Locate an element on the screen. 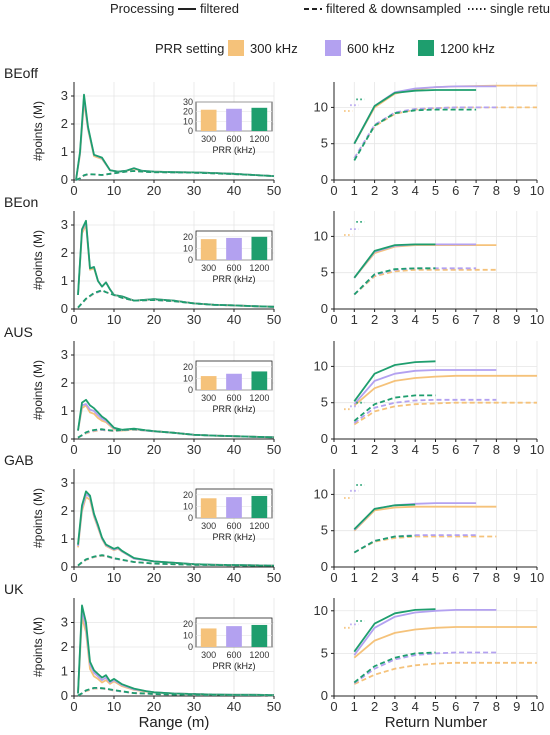 The width and height of the screenshot is (550, 735). panel-label: GAB is located at coordinates (19, 460).